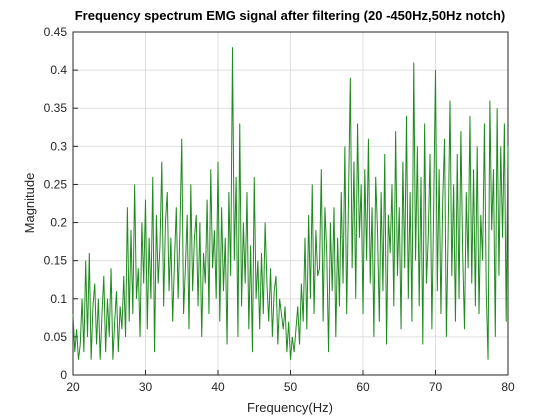  Describe the element at coordinates (218, 387) in the screenshot. I see `x-tick-label: 40` at that location.